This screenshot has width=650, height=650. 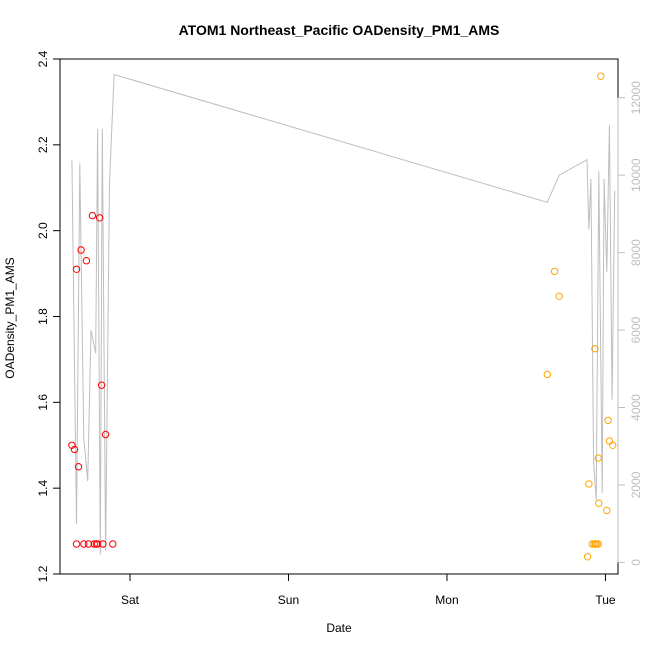 What do you see at coordinates (636, 562) in the screenshot?
I see `right-tick-label: 0` at bounding box center [636, 562].